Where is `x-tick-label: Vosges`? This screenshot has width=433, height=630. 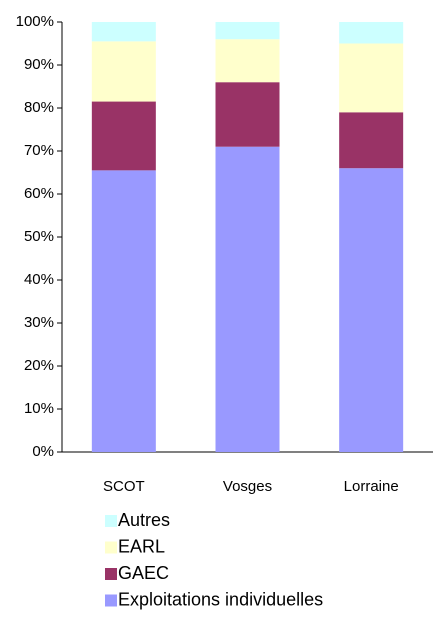
x-tick-label: Vosges is located at coordinates (247, 486).